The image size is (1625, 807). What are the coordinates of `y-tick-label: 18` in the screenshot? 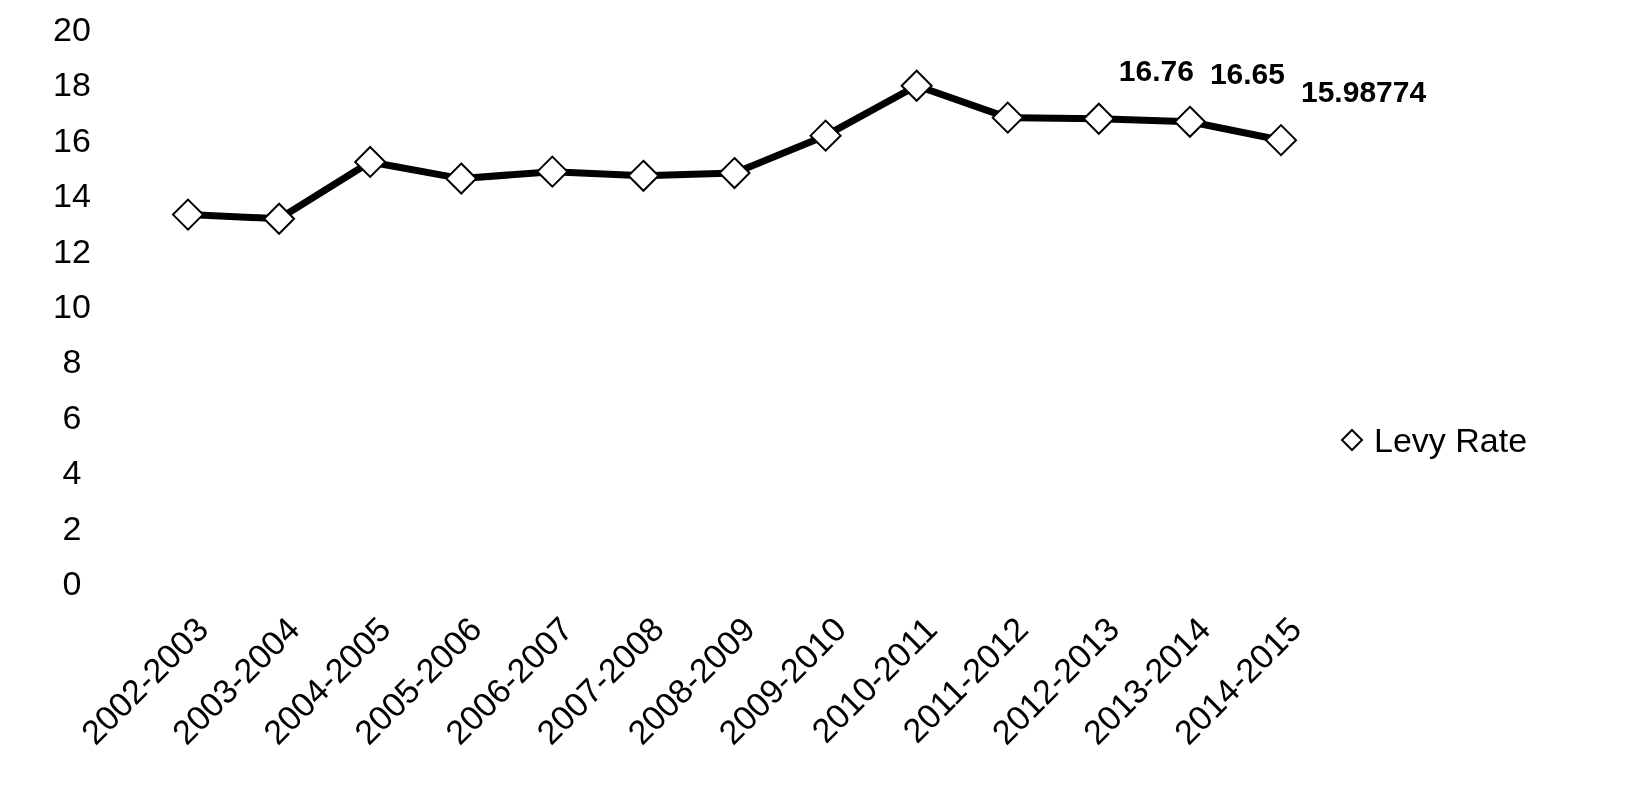 It's located at (72, 84).